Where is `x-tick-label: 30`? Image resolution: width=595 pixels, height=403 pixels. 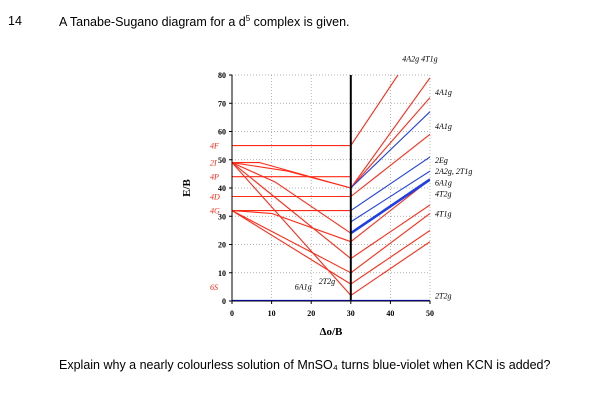
x-tick-label: 30 is located at coordinates (351, 313).